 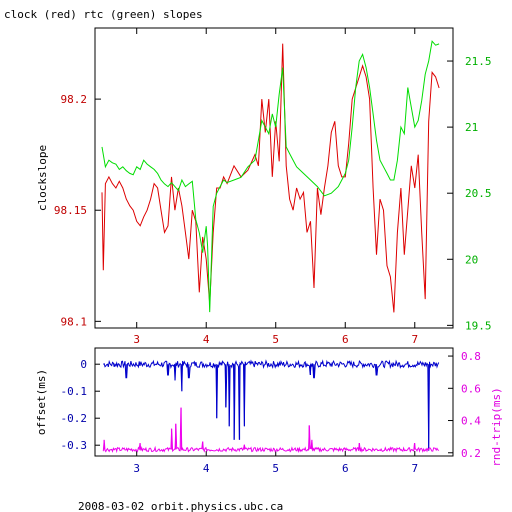 I want to click on top-xtick-label: 6, so click(x=345, y=339).